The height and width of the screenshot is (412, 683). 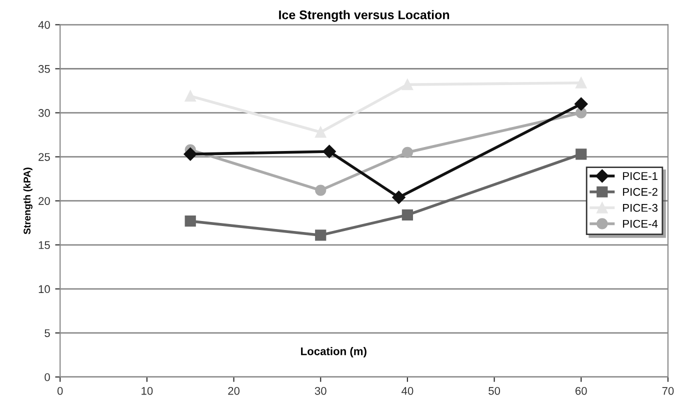 What do you see at coordinates (44, 289) in the screenshot?
I see `y-tick-label: 10` at bounding box center [44, 289].